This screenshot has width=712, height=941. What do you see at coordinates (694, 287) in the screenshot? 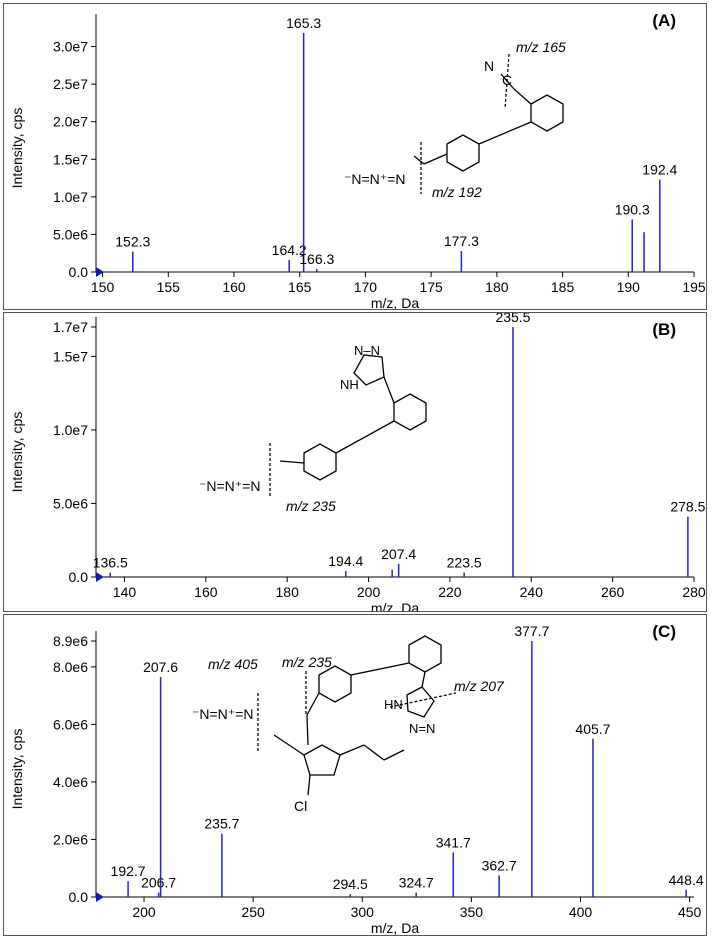
I see `x-tick-label: 195` at bounding box center [694, 287].